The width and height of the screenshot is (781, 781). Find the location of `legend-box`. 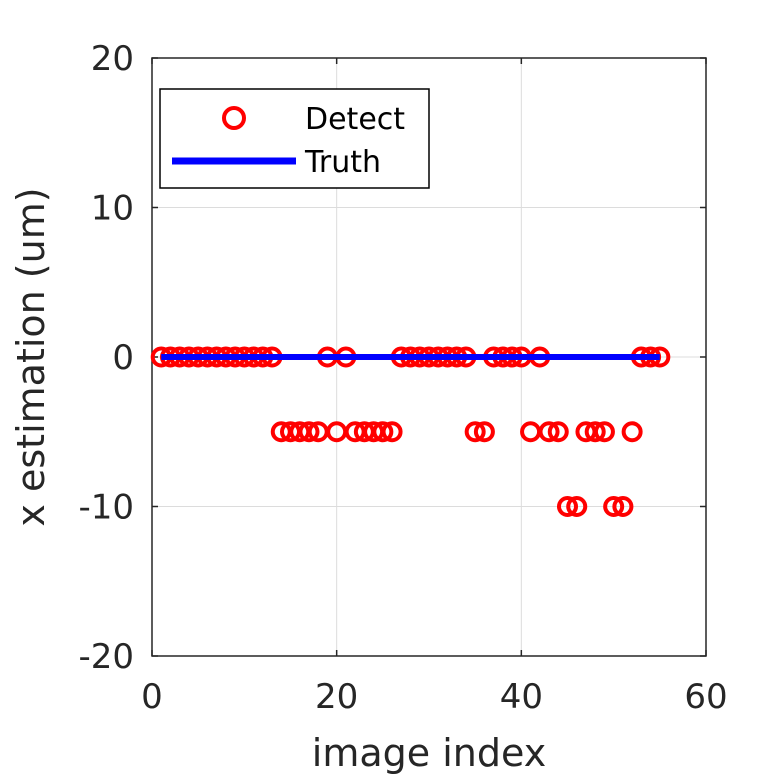

legend-box is located at coordinates (294, 138).